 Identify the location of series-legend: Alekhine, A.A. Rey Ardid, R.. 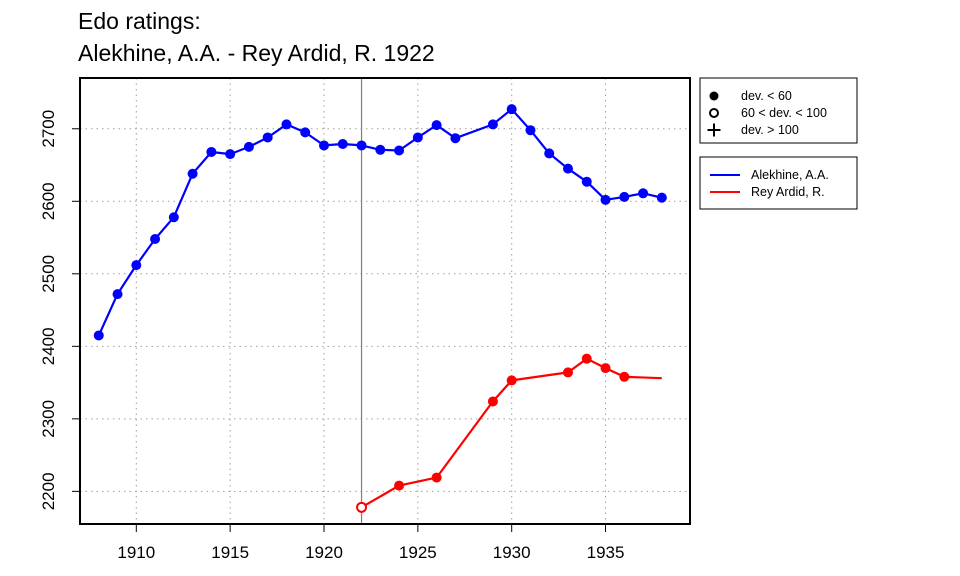
(778, 183).